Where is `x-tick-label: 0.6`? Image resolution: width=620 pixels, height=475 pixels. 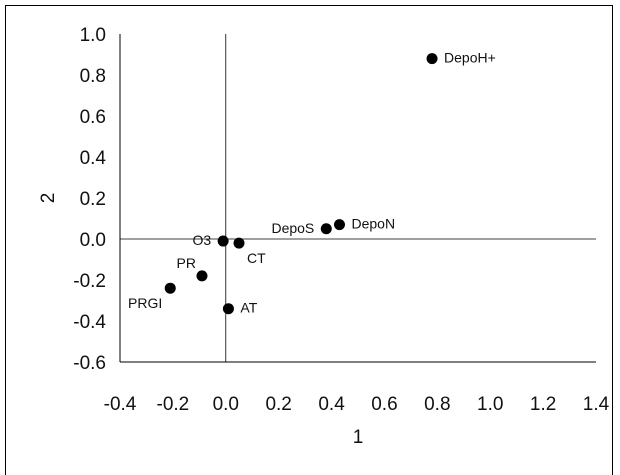 x-tick-label: 0.6 is located at coordinates (384, 404).